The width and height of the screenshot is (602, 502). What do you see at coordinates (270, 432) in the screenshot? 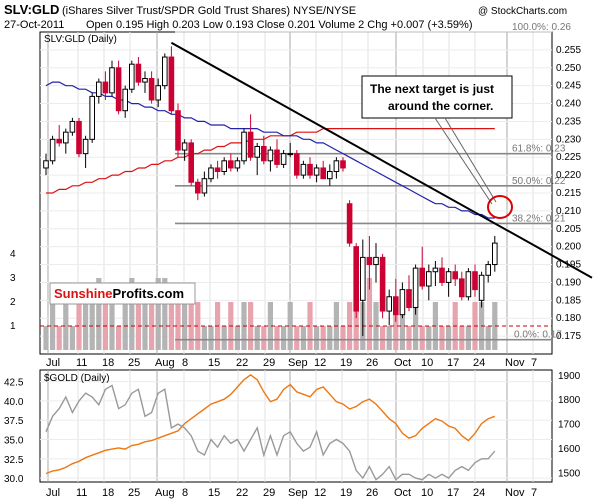
I see `silver-gold-ratio-line` at bounding box center [270, 432].